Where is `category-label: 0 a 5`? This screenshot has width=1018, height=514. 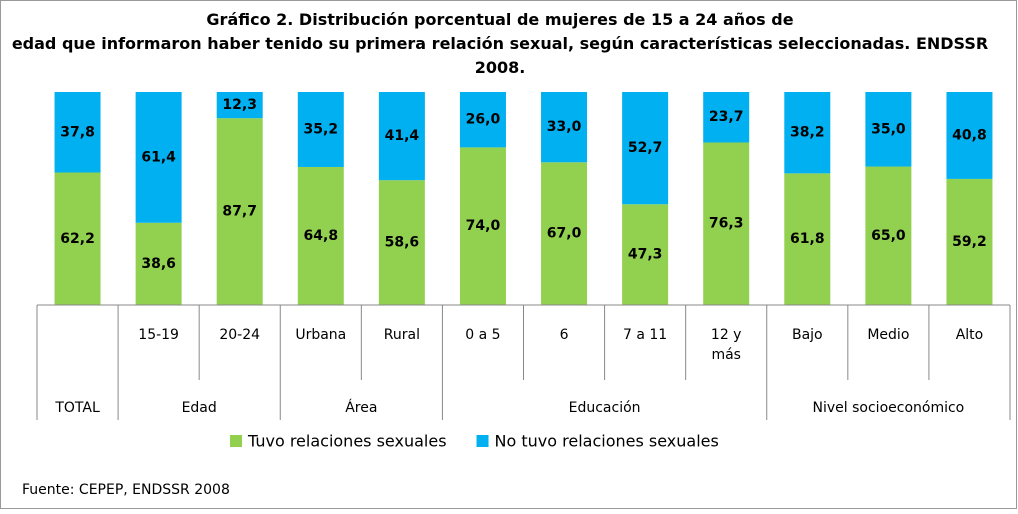
category-label: 0 a 5 is located at coordinates (482, 335).